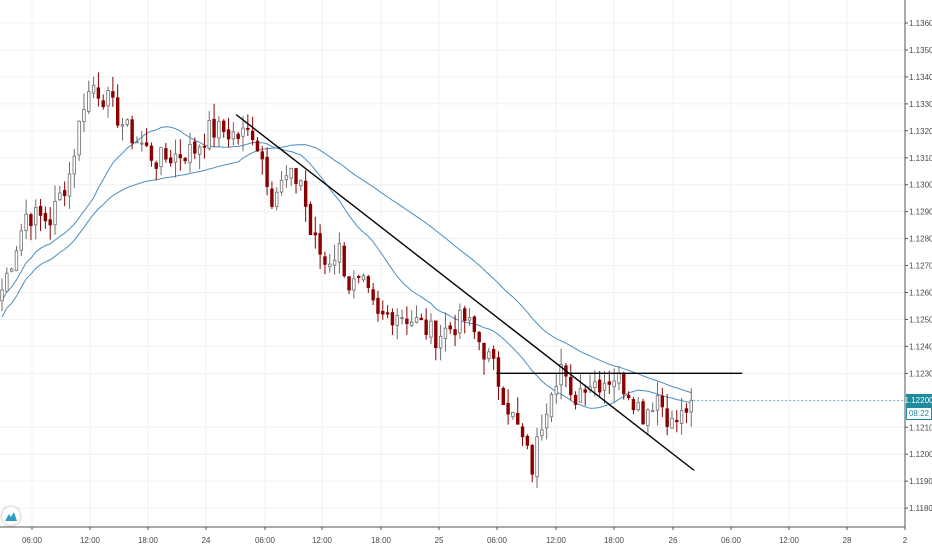  Describe the element at coordinates (11, 516) in the screenshot. I see `tradingview-logo-icon` at that location.